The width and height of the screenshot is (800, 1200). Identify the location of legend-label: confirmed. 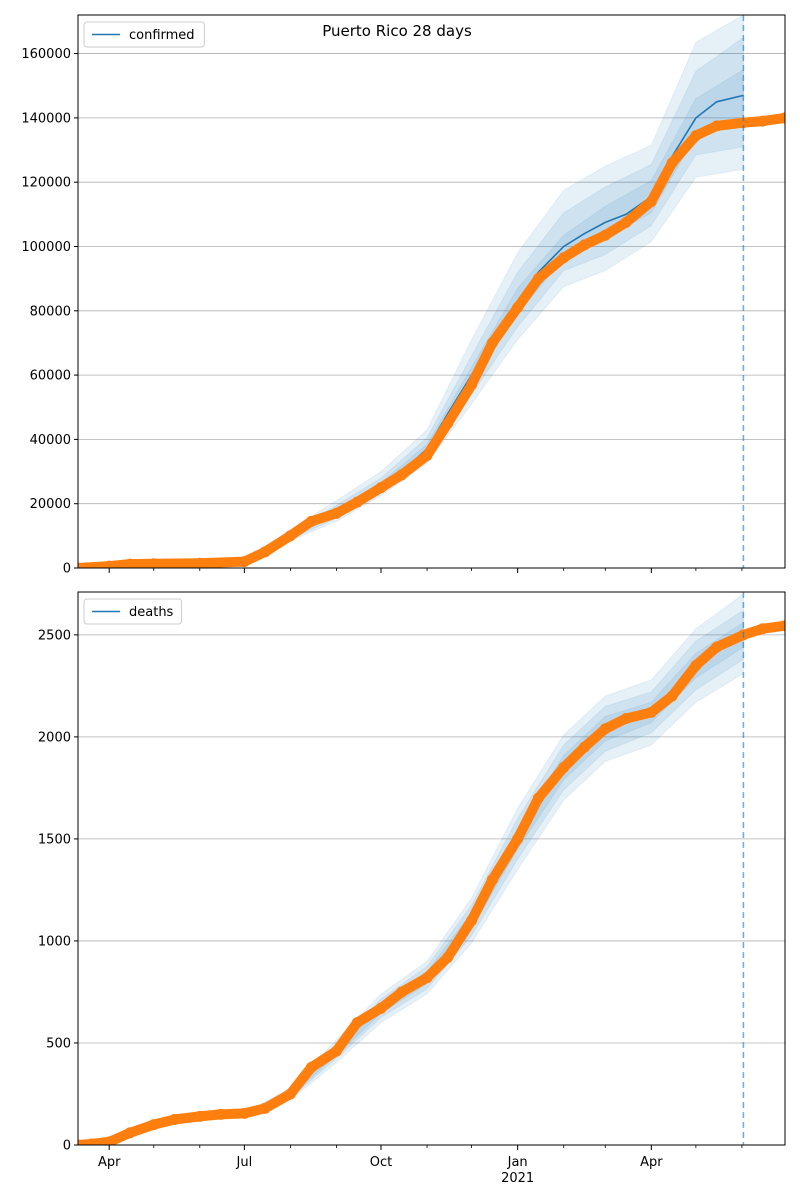
(162, 35).